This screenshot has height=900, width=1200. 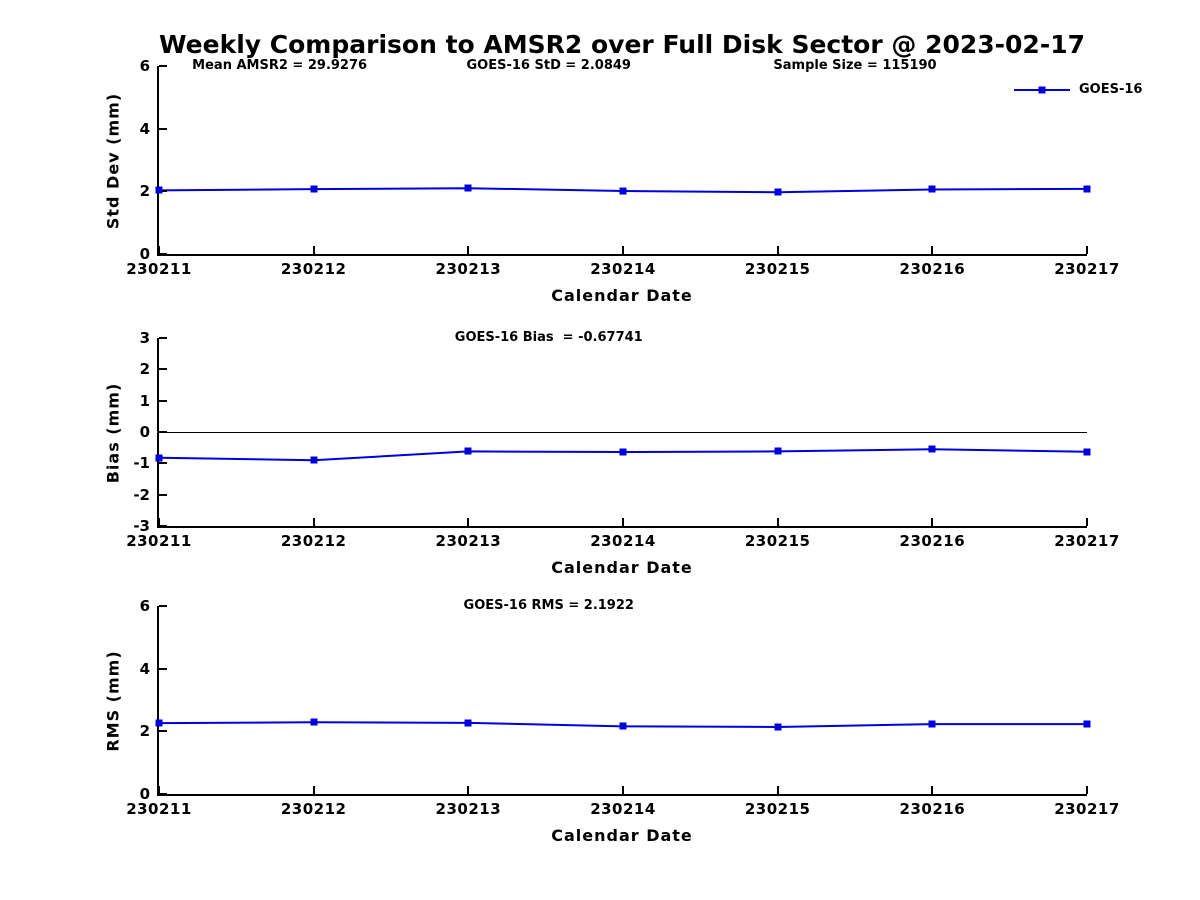 I want to click on x-axis-label-bias: Calendar Date, so click(x=622, y=567).